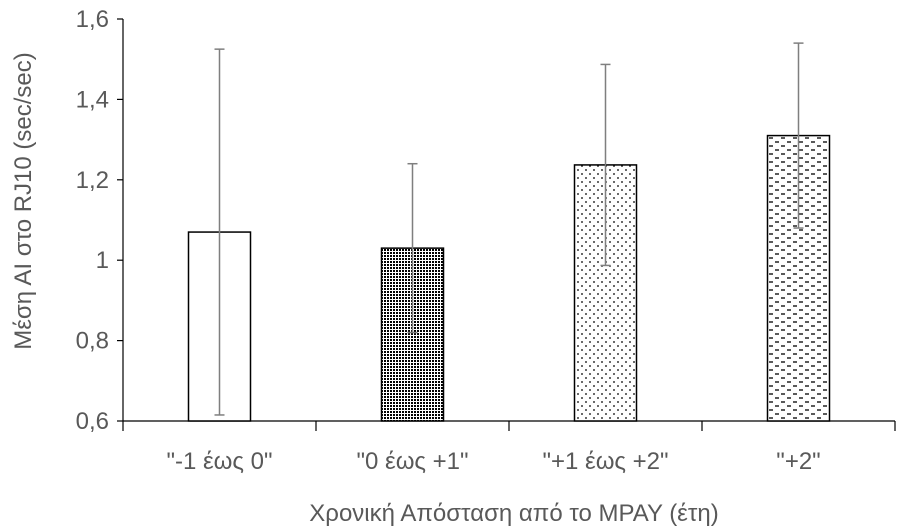 This screenshot has height=530, width=897. I want to click on y-axis: 0,6 0,8 1 1,2 1,4 1,6, so click(100, 220).